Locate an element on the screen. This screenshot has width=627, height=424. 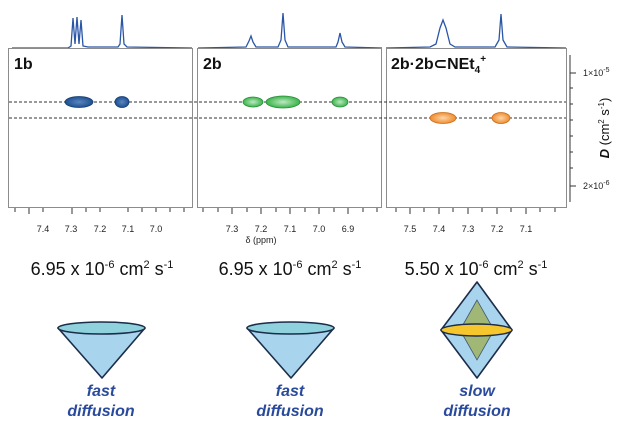
panel-label-complex-sub: 4 is located at coordinates (478, 70).